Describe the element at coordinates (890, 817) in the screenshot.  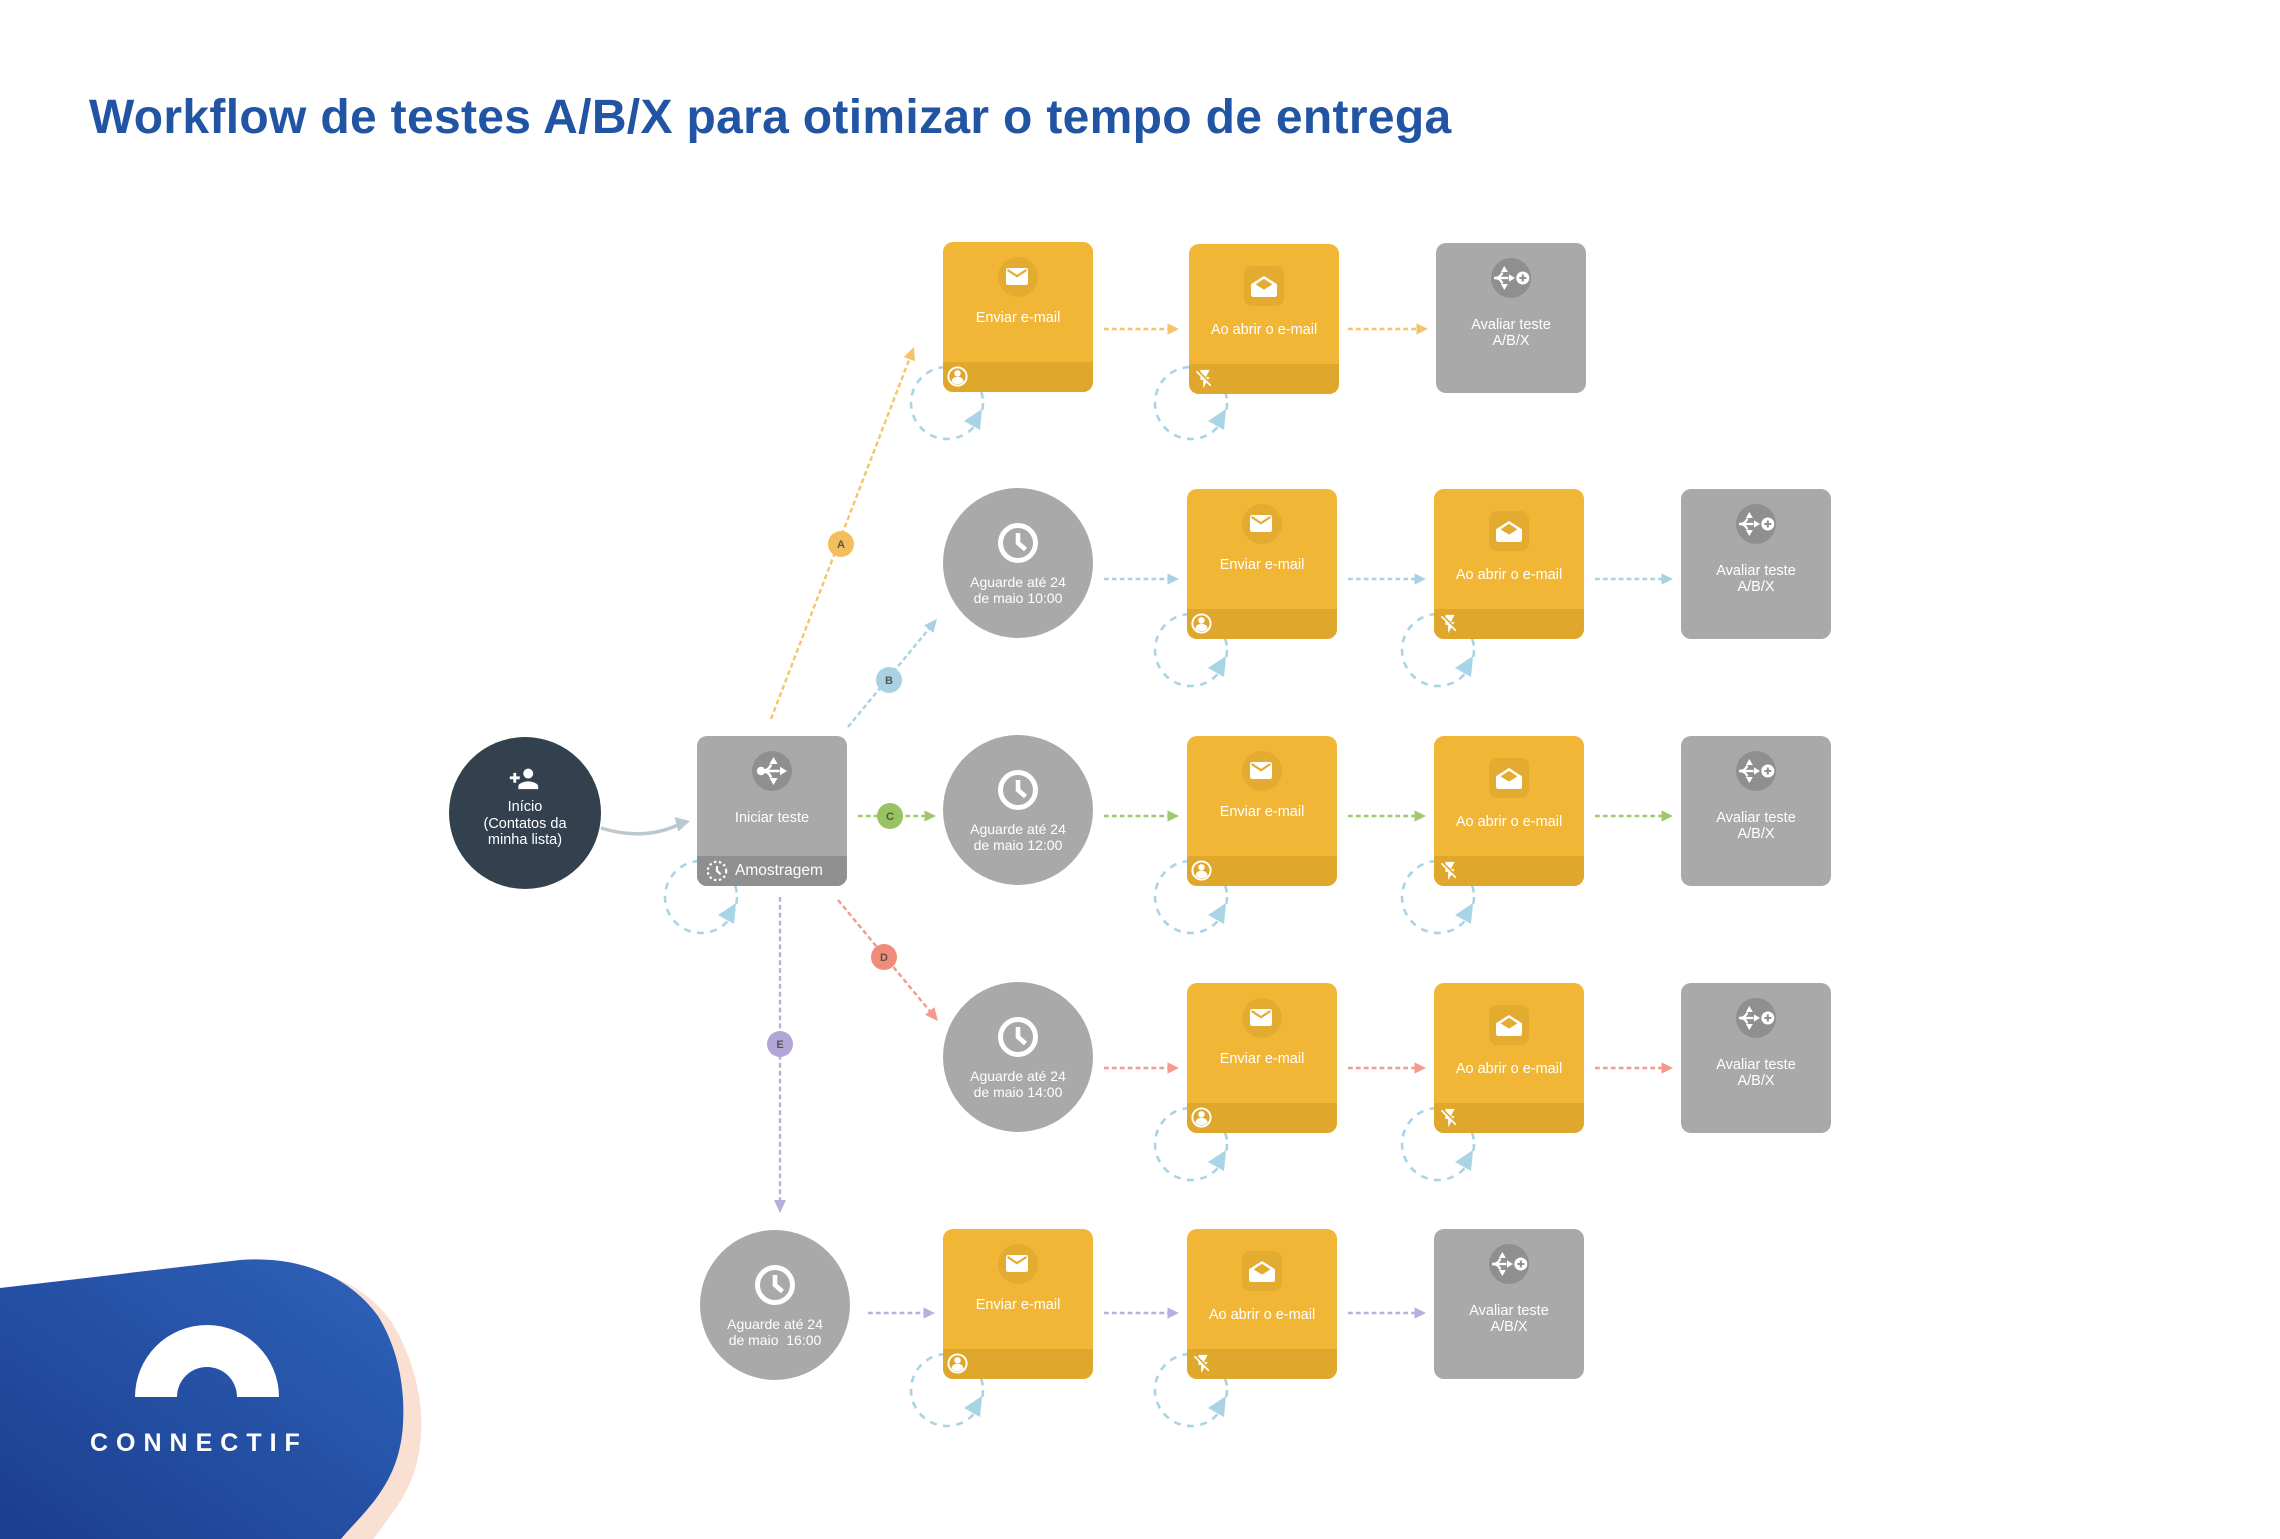
I see `svg-text: C` at that location.